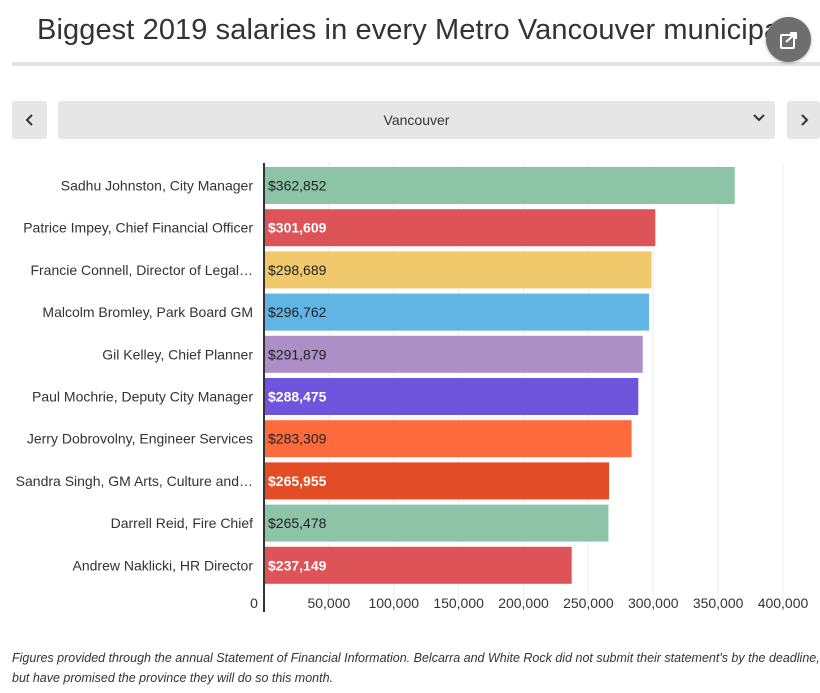  I want to click on x-tick-label: 0, so click(254, 603).